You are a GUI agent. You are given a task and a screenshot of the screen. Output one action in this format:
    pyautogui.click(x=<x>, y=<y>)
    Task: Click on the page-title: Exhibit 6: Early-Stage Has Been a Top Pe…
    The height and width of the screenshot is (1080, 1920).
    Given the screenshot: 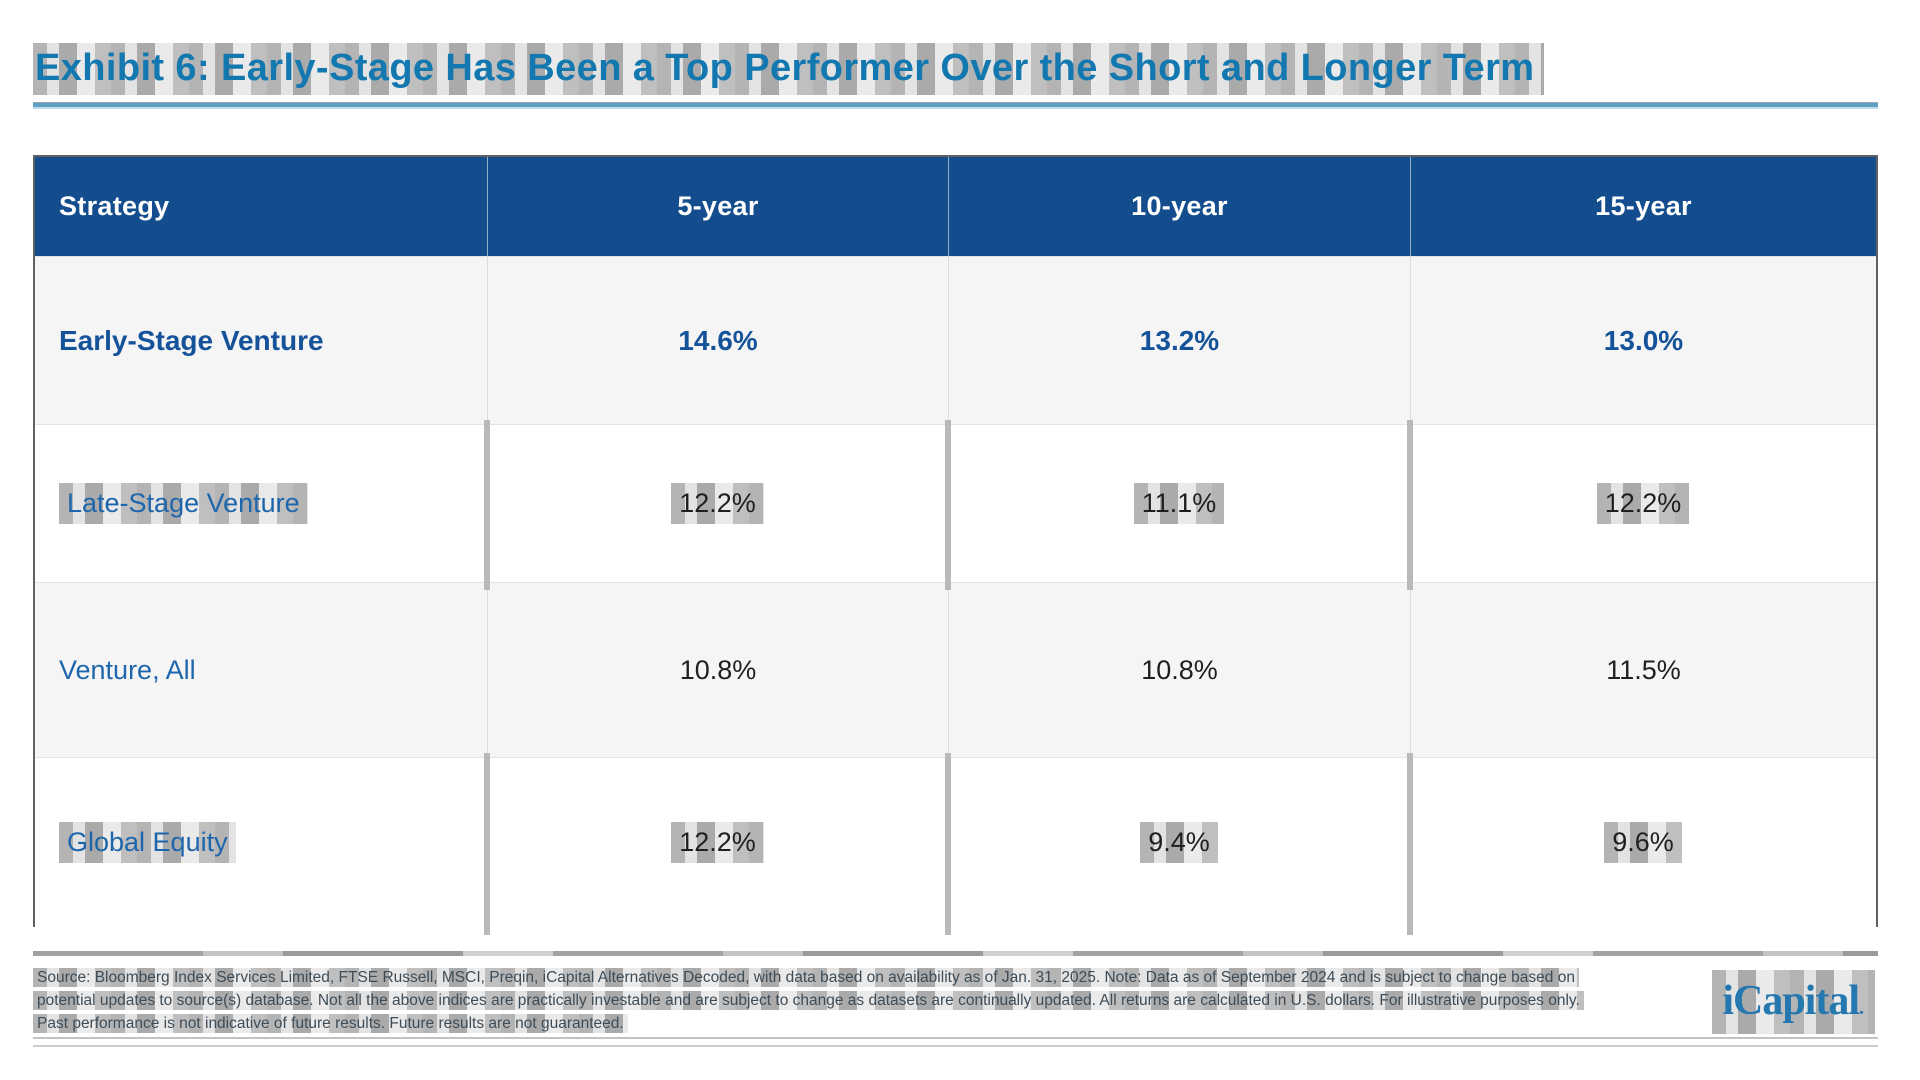 What is the action you would take?
    pyautogui.click(x=789, y=69)
    